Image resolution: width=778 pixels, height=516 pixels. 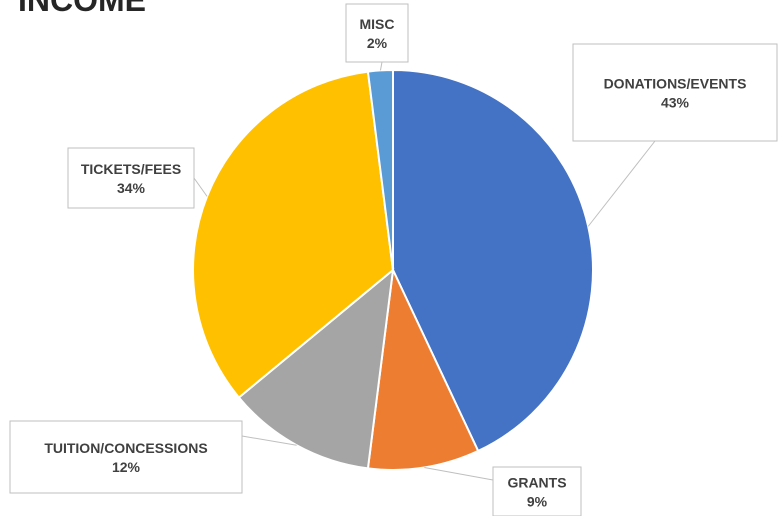 I want to click on slice-label-tickets-fees: TICKETS/FEES, so click(x=131, y=169).